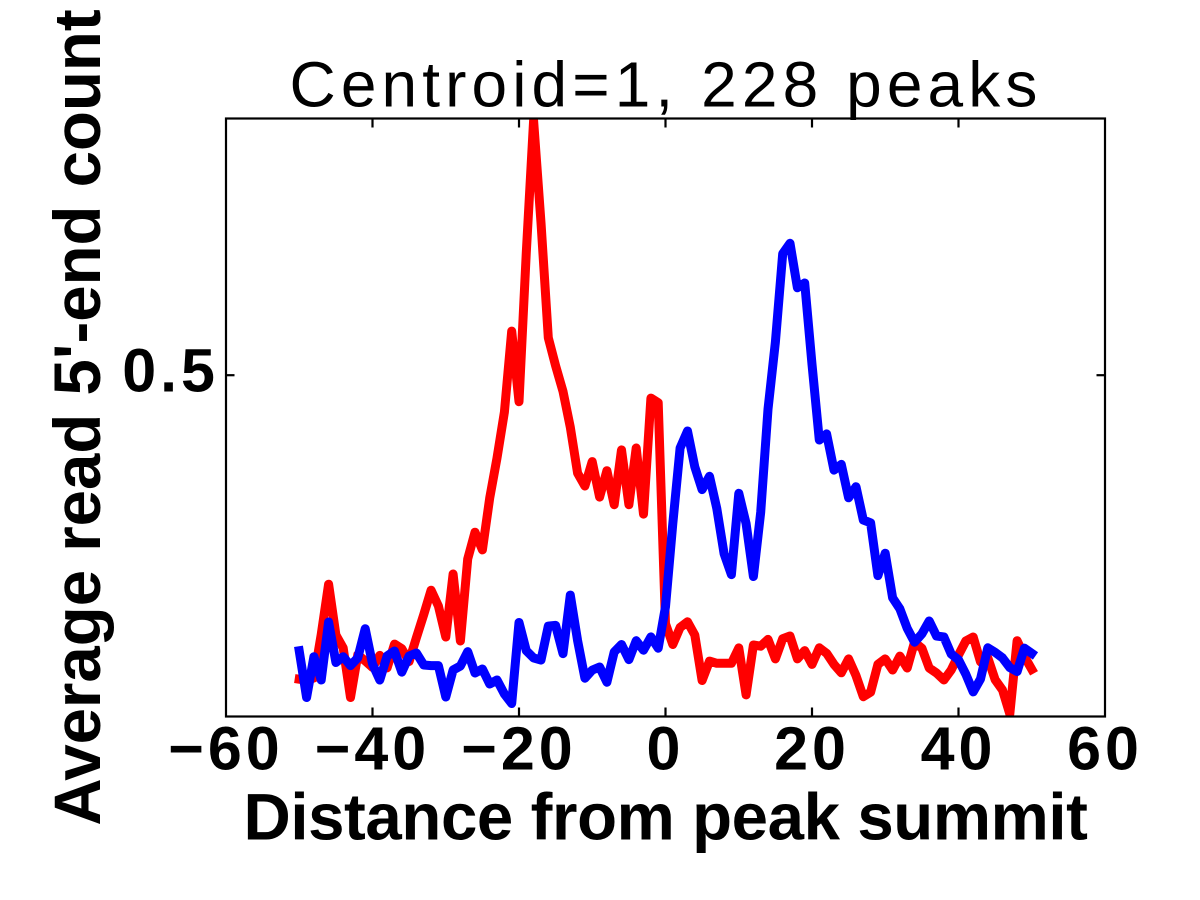 This screenshot has height=900, width=1200. I want to click on svg-text: Distance from peak summit, so click(666, 817).